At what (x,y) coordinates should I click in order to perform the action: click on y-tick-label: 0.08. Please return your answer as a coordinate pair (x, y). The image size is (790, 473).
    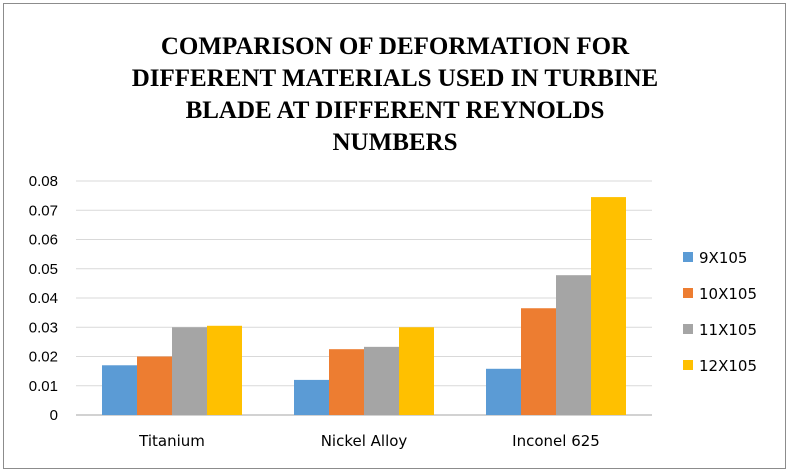
    Looking at the image, I should click on (43, 181).